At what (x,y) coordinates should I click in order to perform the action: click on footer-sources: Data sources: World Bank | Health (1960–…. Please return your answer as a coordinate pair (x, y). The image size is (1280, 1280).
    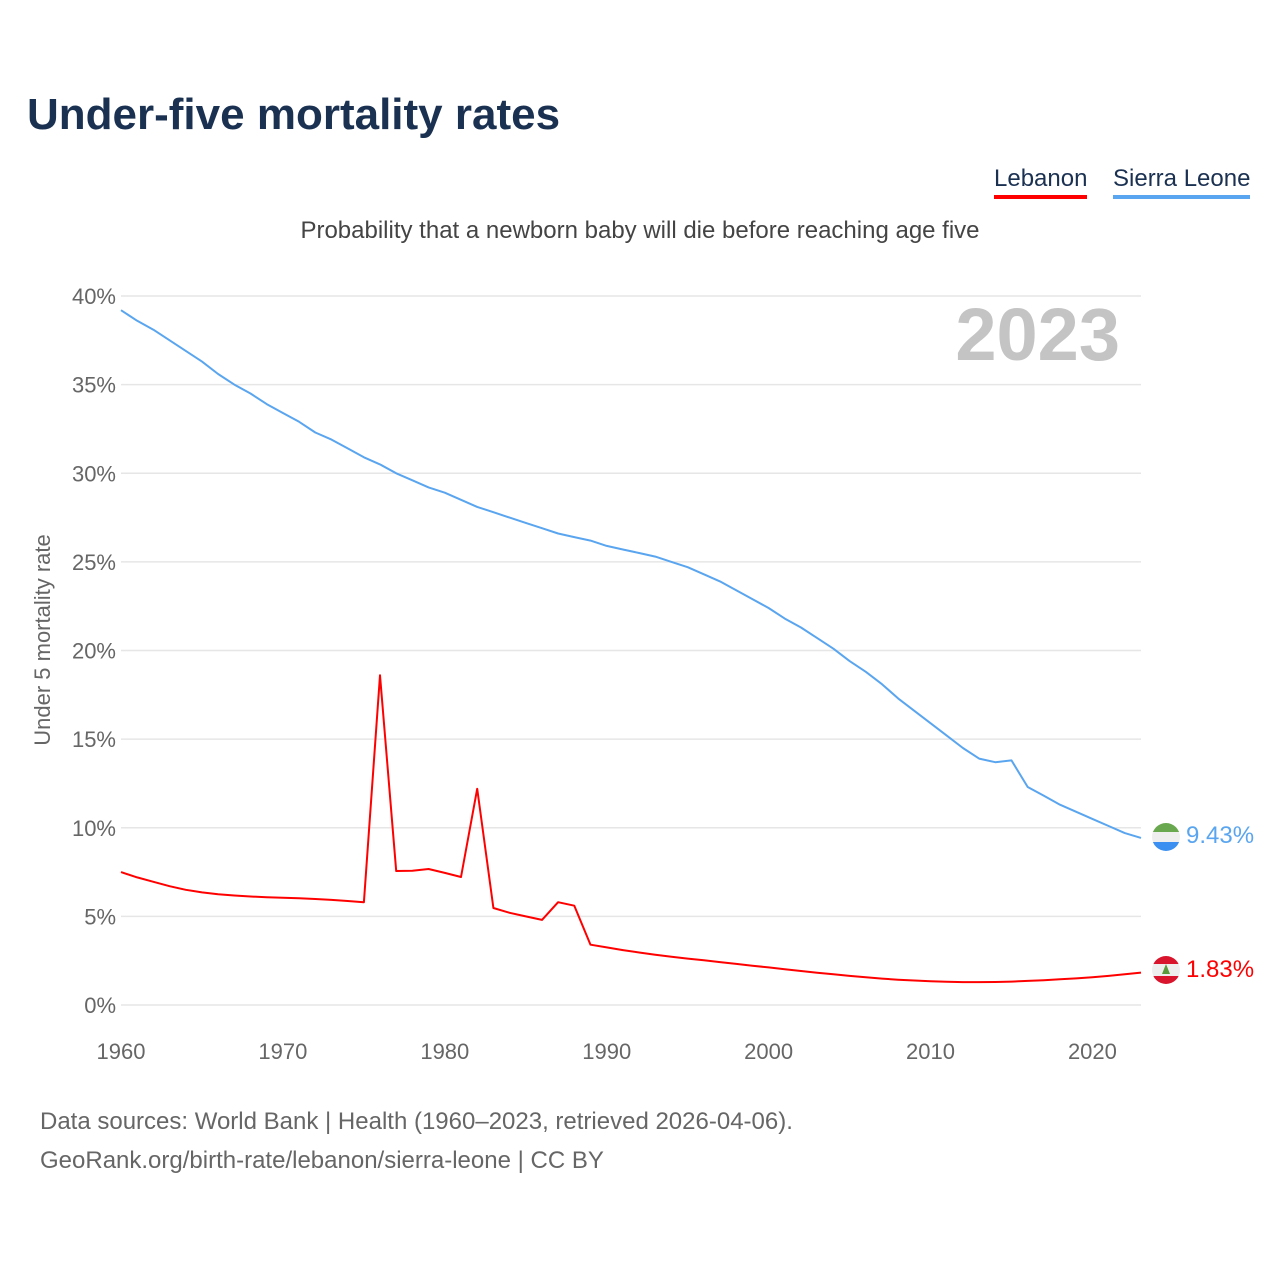
    Looking at the image, I should click on (416, 1121).